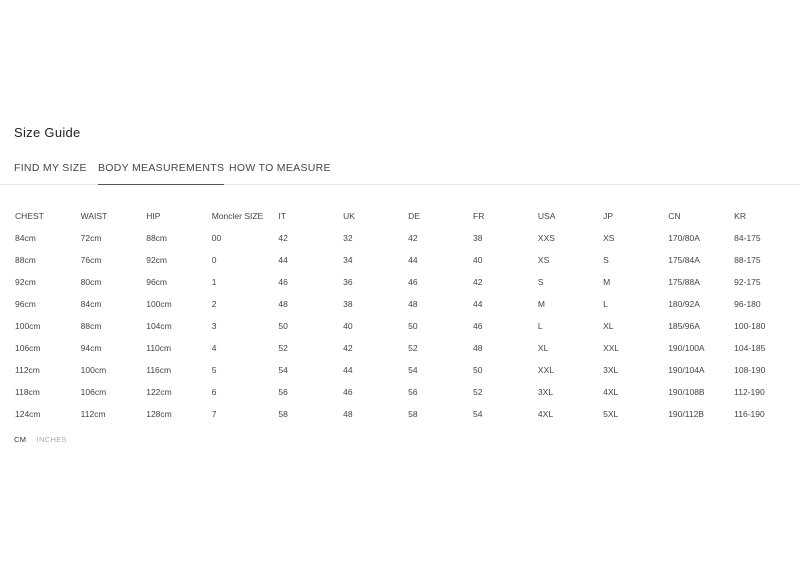 This screenshot has height=571, width=800. What do you see at coordinates (282, 216) in the screenshot?
I see `column-header: IT` at bounding box center [282, 216].